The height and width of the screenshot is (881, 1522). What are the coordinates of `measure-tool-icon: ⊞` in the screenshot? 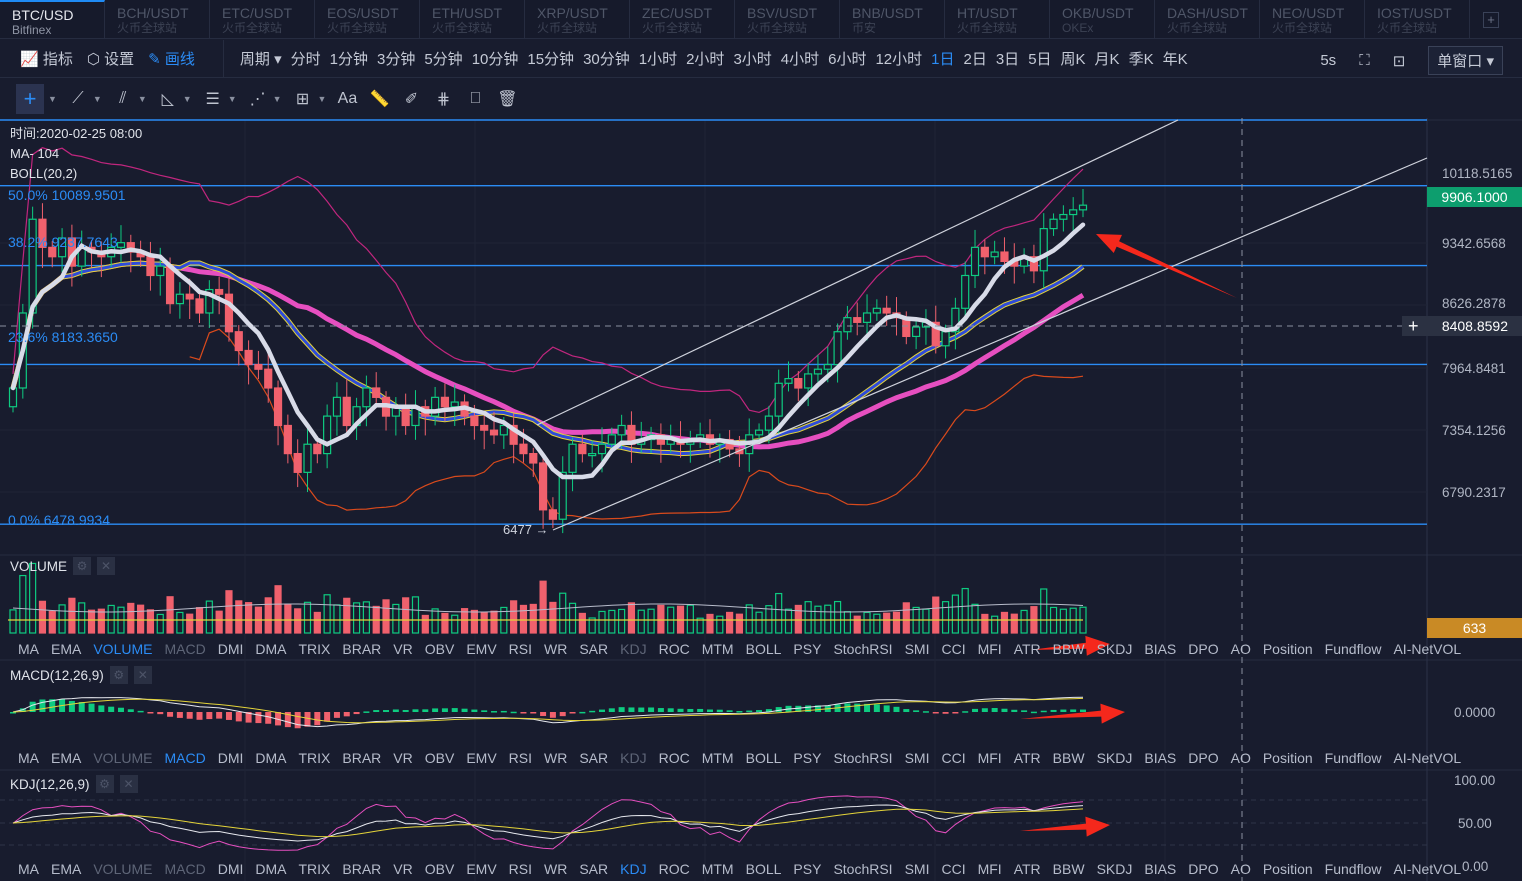 It's located at (302, 99).